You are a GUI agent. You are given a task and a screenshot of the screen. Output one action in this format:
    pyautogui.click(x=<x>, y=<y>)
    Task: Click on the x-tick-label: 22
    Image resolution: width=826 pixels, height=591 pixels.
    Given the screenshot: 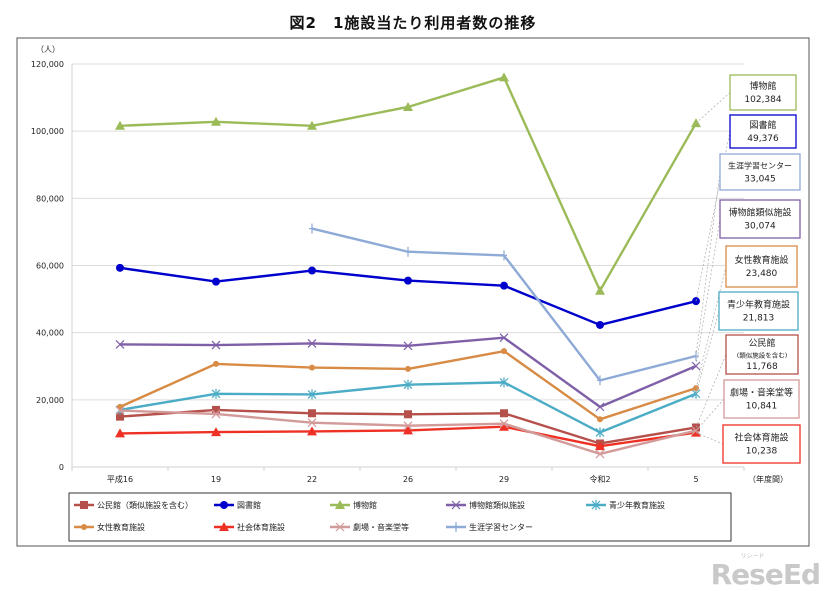 What is the action you would take?
    pyautogui.click(x=312, y=479)
    